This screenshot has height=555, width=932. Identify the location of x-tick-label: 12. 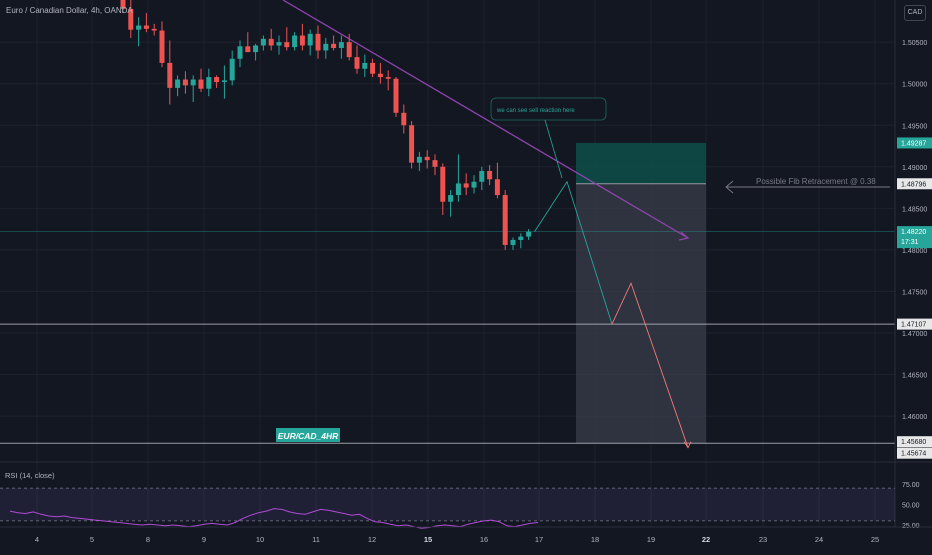
(372, 539).